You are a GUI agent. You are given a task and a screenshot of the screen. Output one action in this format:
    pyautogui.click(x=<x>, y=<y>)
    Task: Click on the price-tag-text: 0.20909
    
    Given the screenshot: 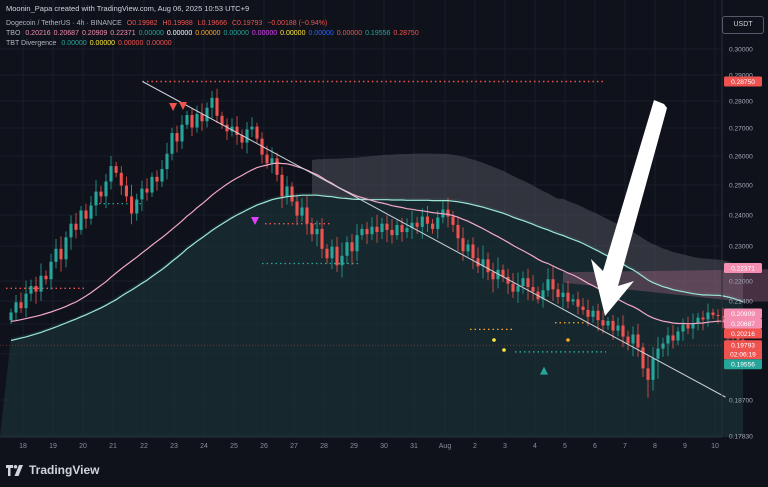 What is the action you would take?
    pyautogui.click(x=743, y=314)
    